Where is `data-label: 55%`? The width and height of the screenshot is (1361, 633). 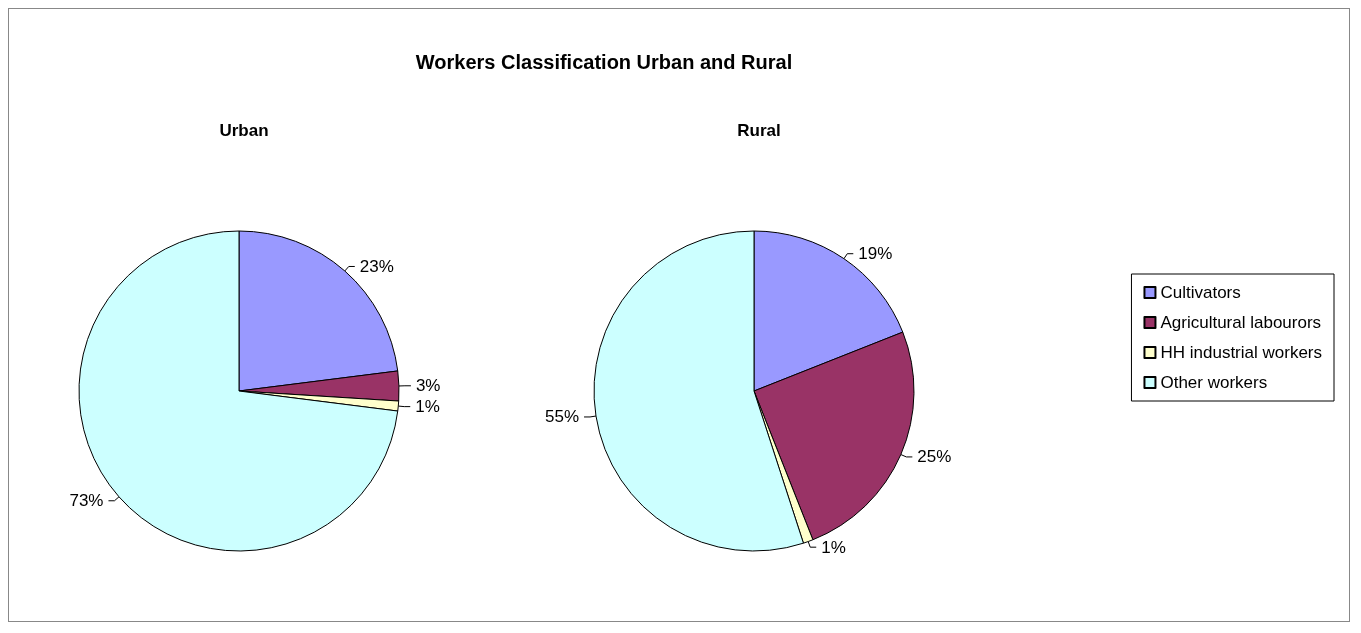
data-label: 55% is located at coordinates (562, 417).